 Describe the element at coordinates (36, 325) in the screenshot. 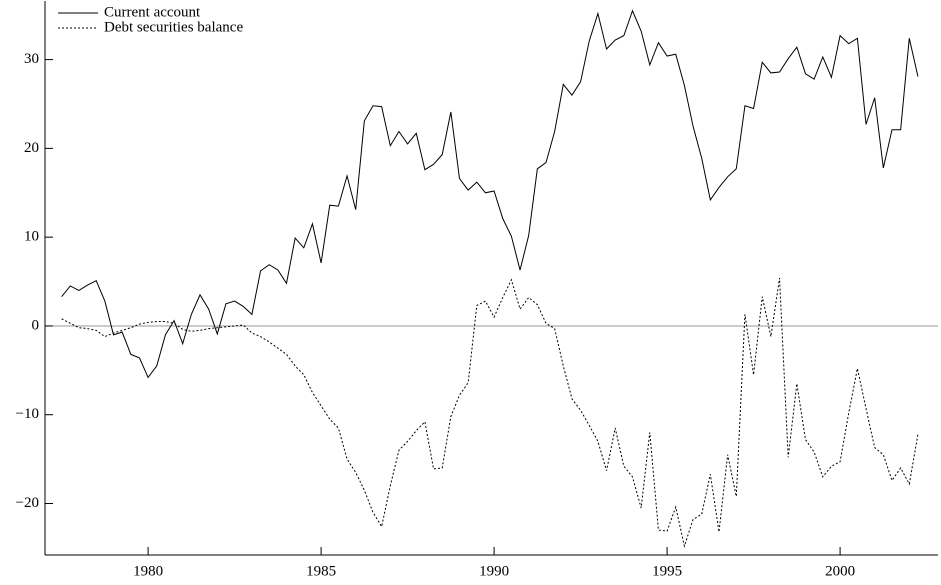

I see `y-tick-label: 0` at that location.